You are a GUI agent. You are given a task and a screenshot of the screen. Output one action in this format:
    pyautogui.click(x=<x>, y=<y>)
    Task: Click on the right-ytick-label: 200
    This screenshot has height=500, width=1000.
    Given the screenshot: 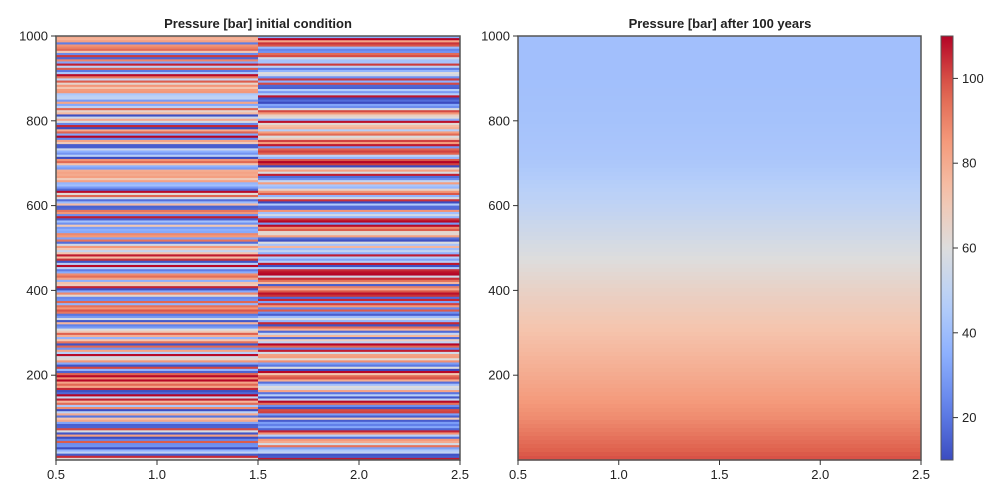 What is the action you would take?
    pyautogui.click(x=499, y=375)
    